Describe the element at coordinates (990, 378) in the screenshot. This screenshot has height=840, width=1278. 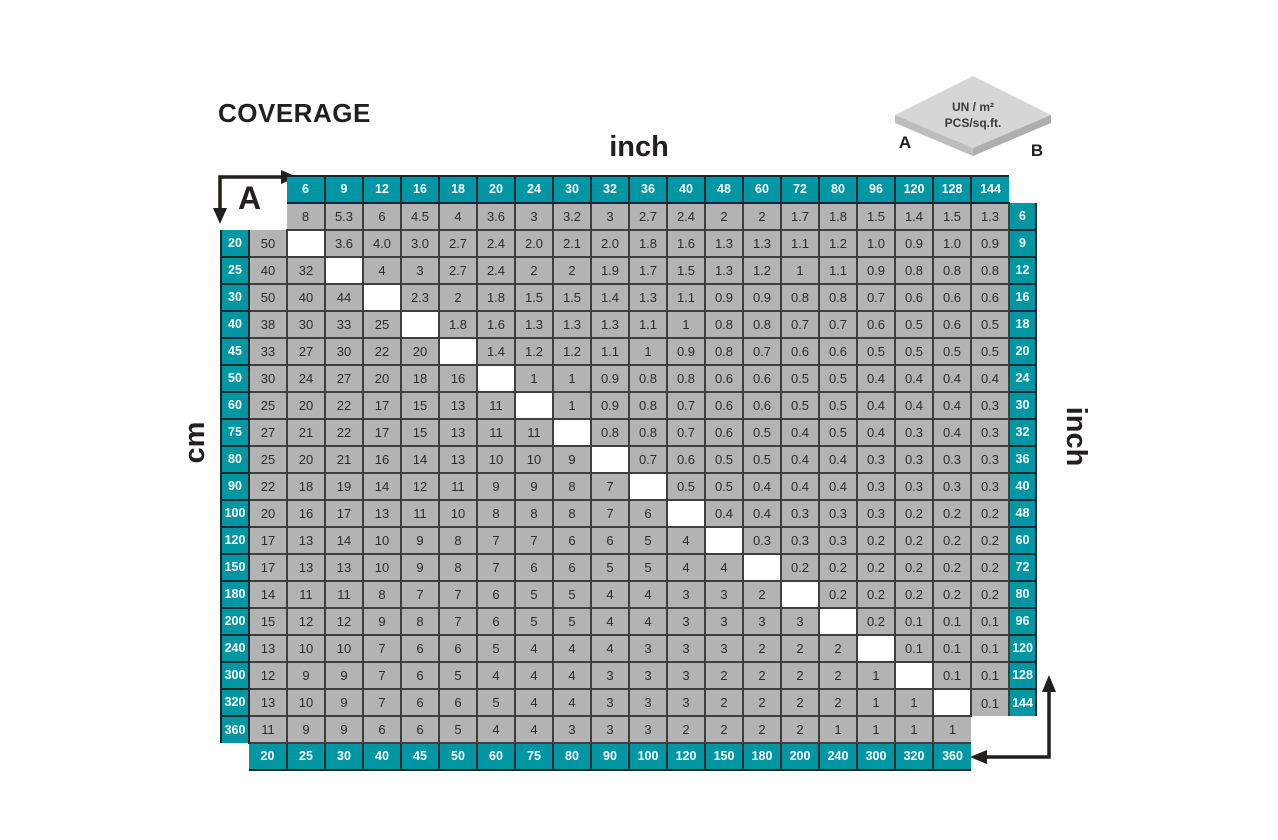
I see `cell-r6-c19: 0.4` at that location.